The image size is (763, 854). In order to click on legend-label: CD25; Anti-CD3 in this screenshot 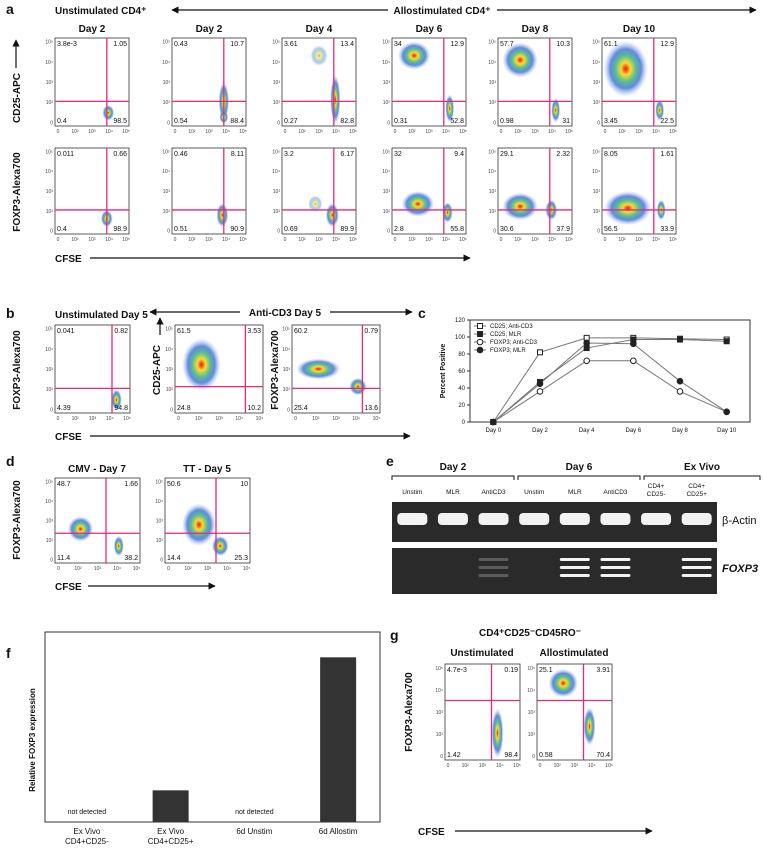, I will do `click(511, 327)`.